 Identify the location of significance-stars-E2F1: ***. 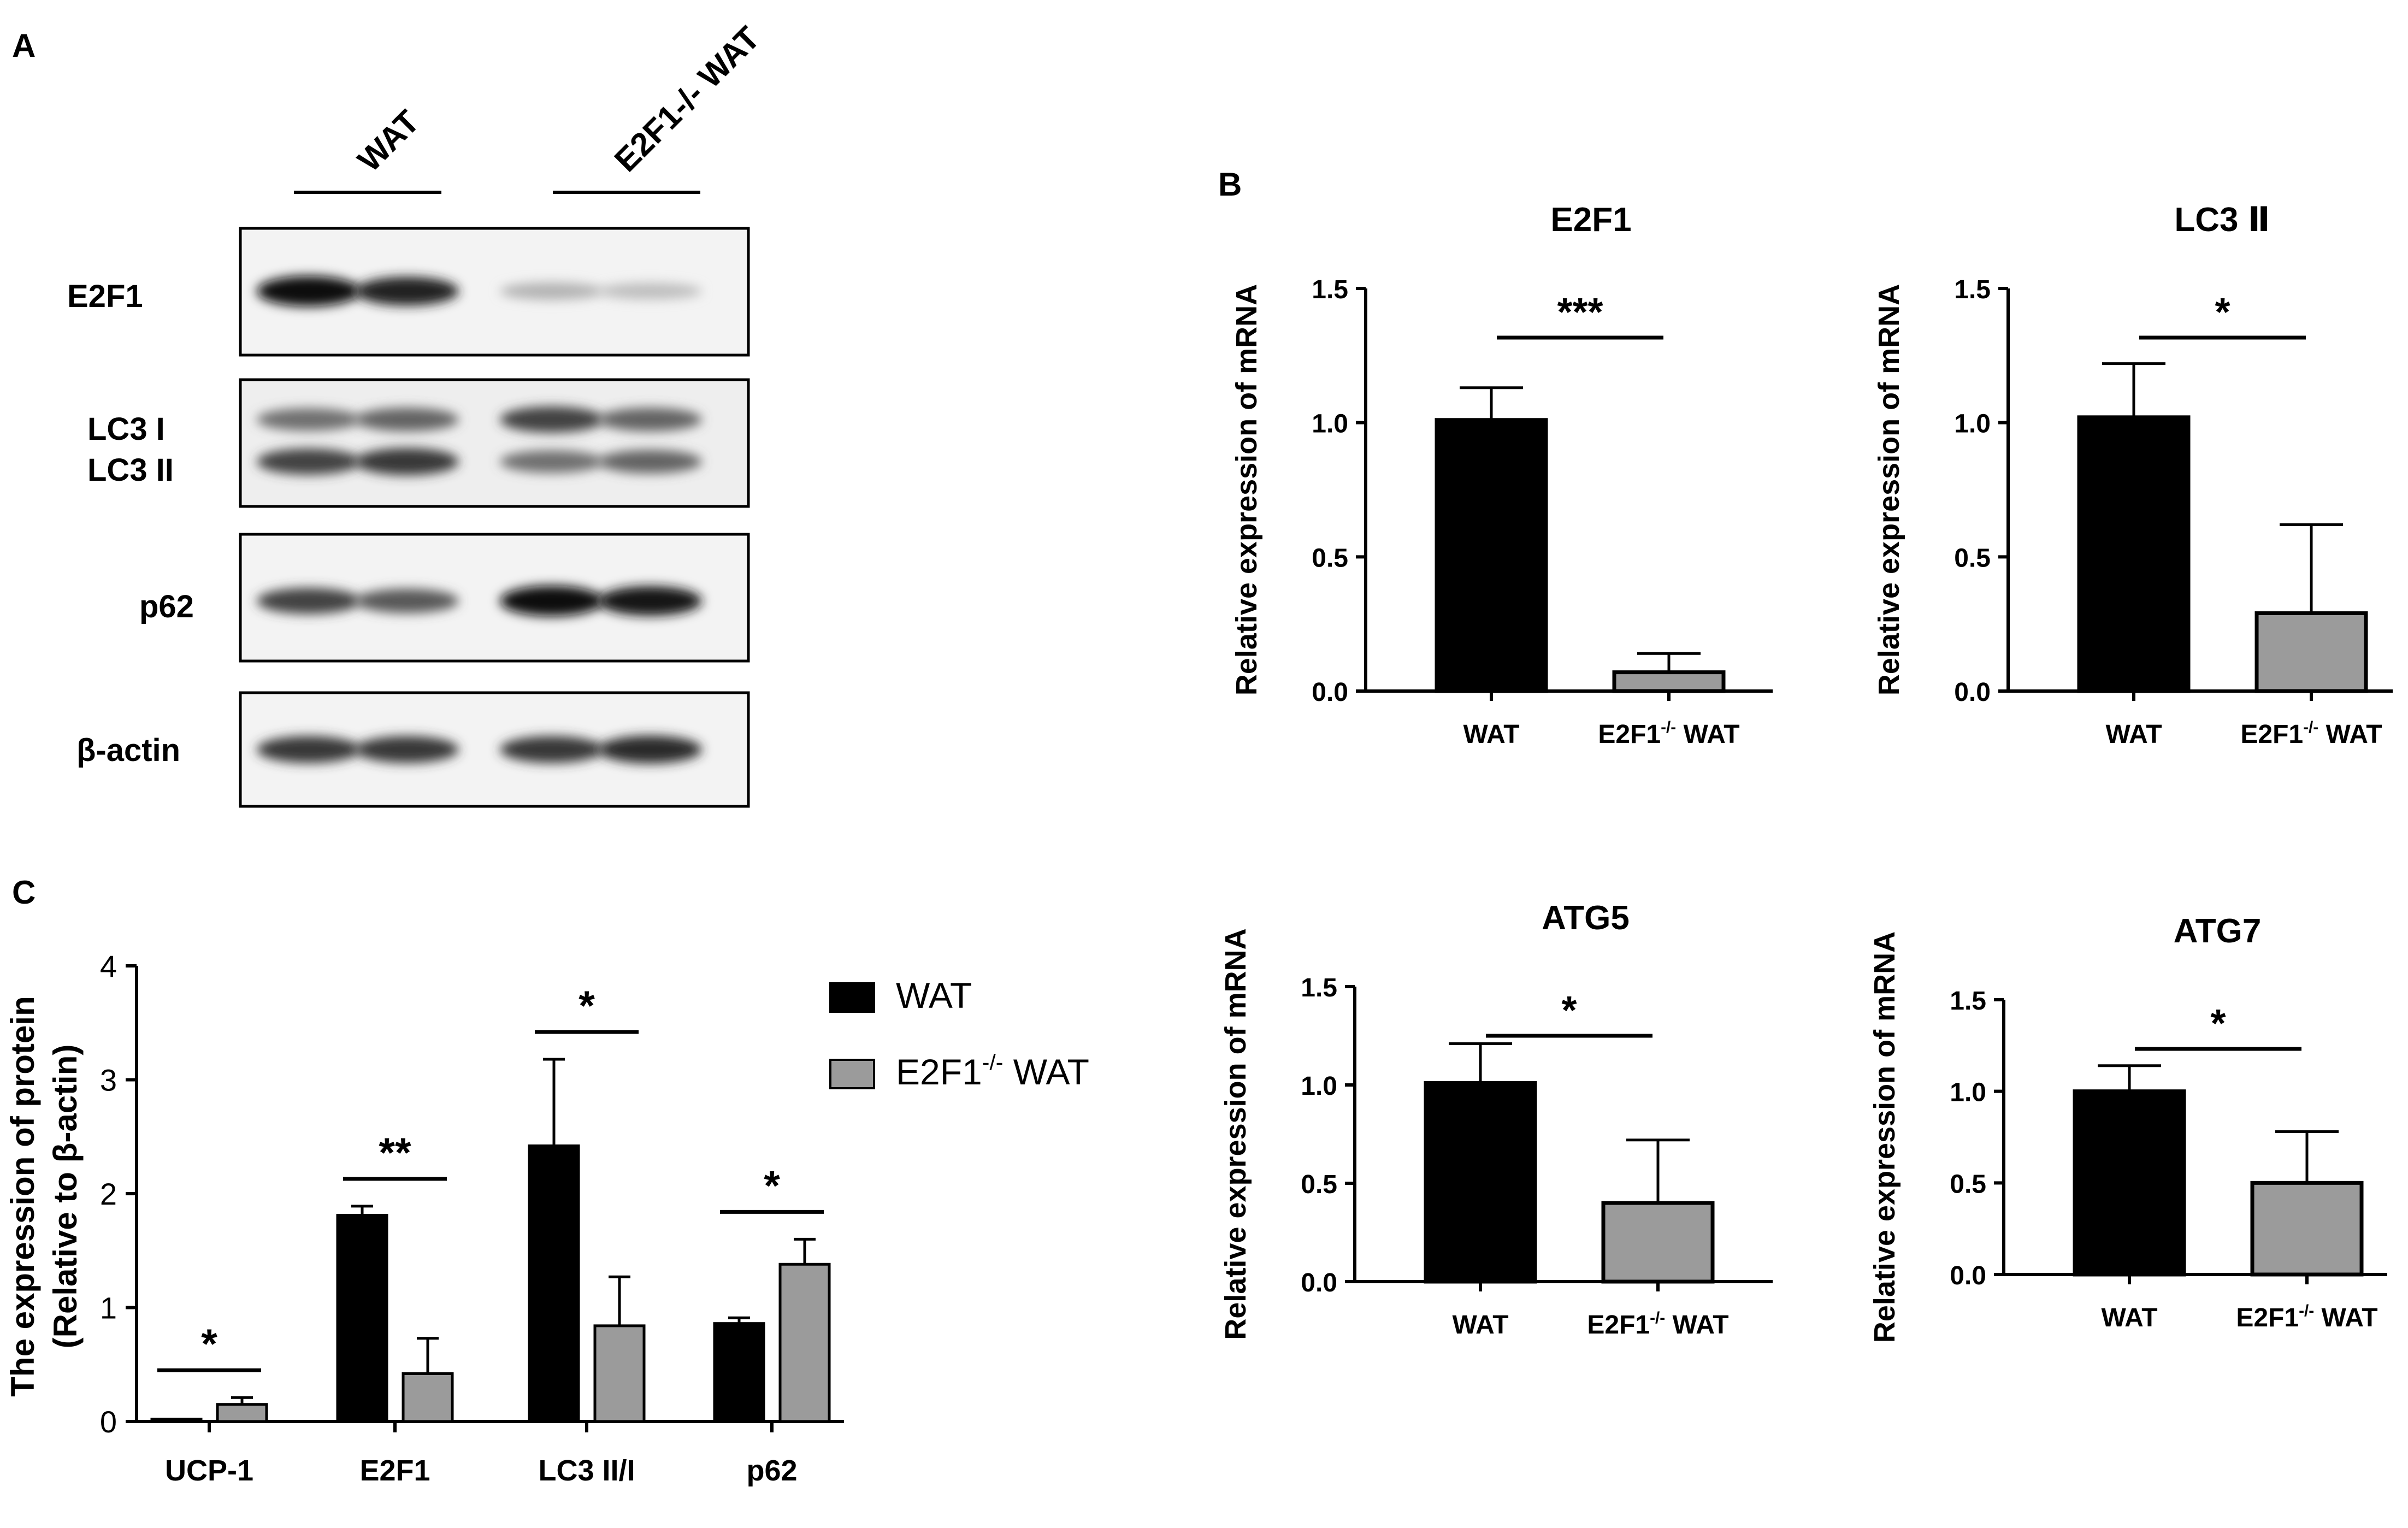
(1580, 313).